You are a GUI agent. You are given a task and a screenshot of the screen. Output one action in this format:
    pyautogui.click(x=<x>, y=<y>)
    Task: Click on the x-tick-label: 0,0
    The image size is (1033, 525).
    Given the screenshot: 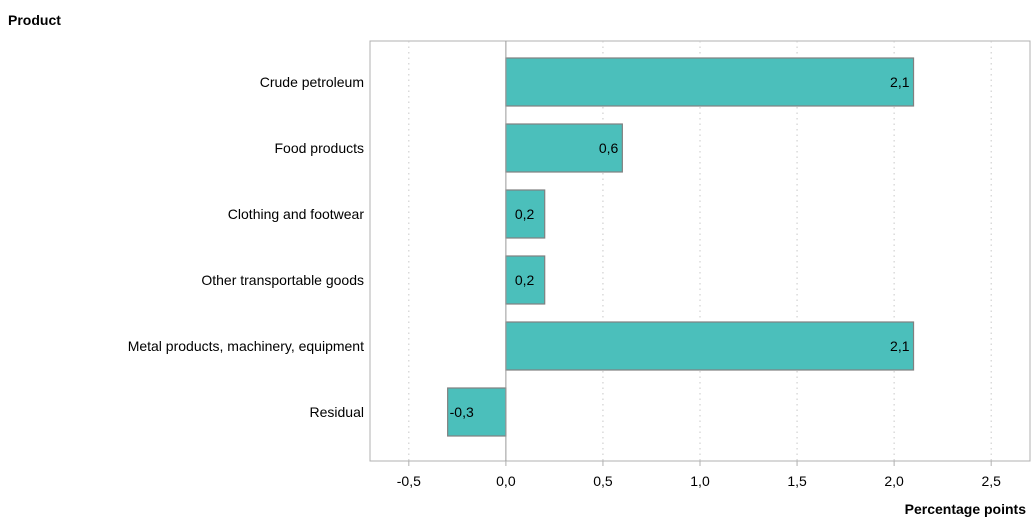 What is the action you would take?
    pyautogui.click(x=506, y=481)
    